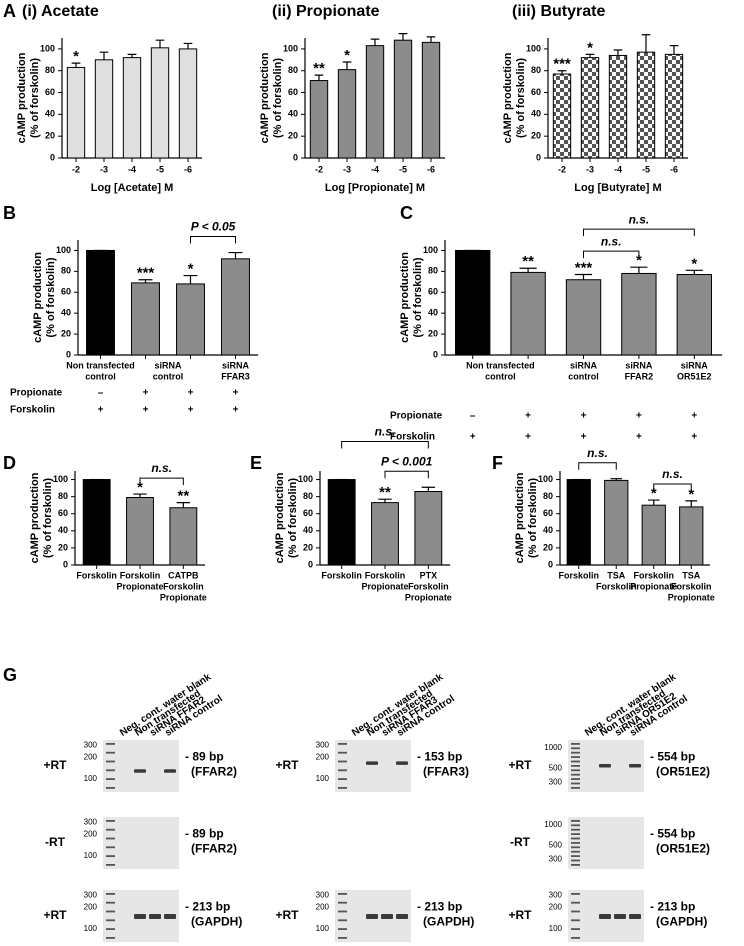 This screenshot has height=946, width=744. I want to click on x-tick-label: -5, so click(160, 169).